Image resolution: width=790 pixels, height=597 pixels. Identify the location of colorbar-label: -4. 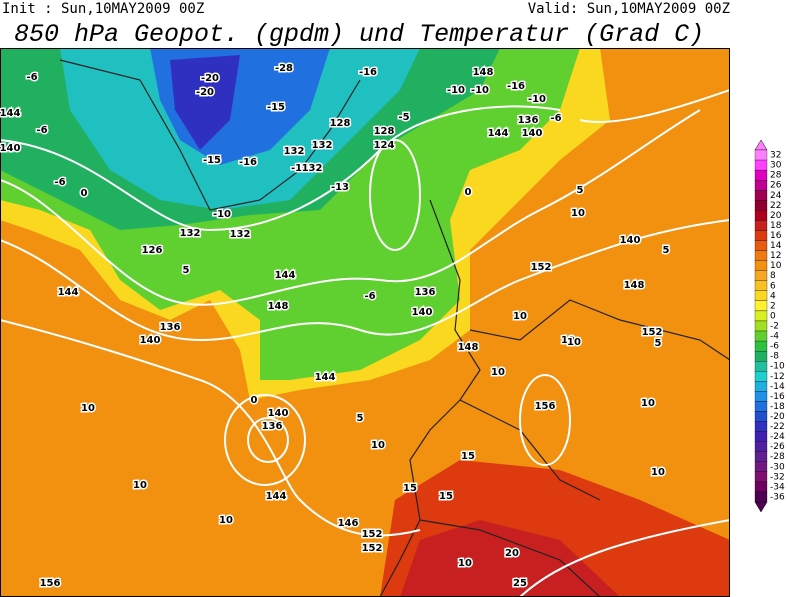
(774, 337).